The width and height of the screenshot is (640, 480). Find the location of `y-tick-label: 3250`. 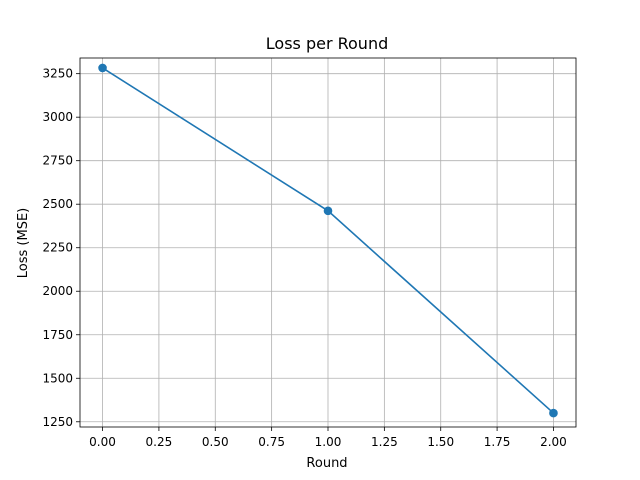

y-tick-label: 3250 is located at coordinates (57, 74).